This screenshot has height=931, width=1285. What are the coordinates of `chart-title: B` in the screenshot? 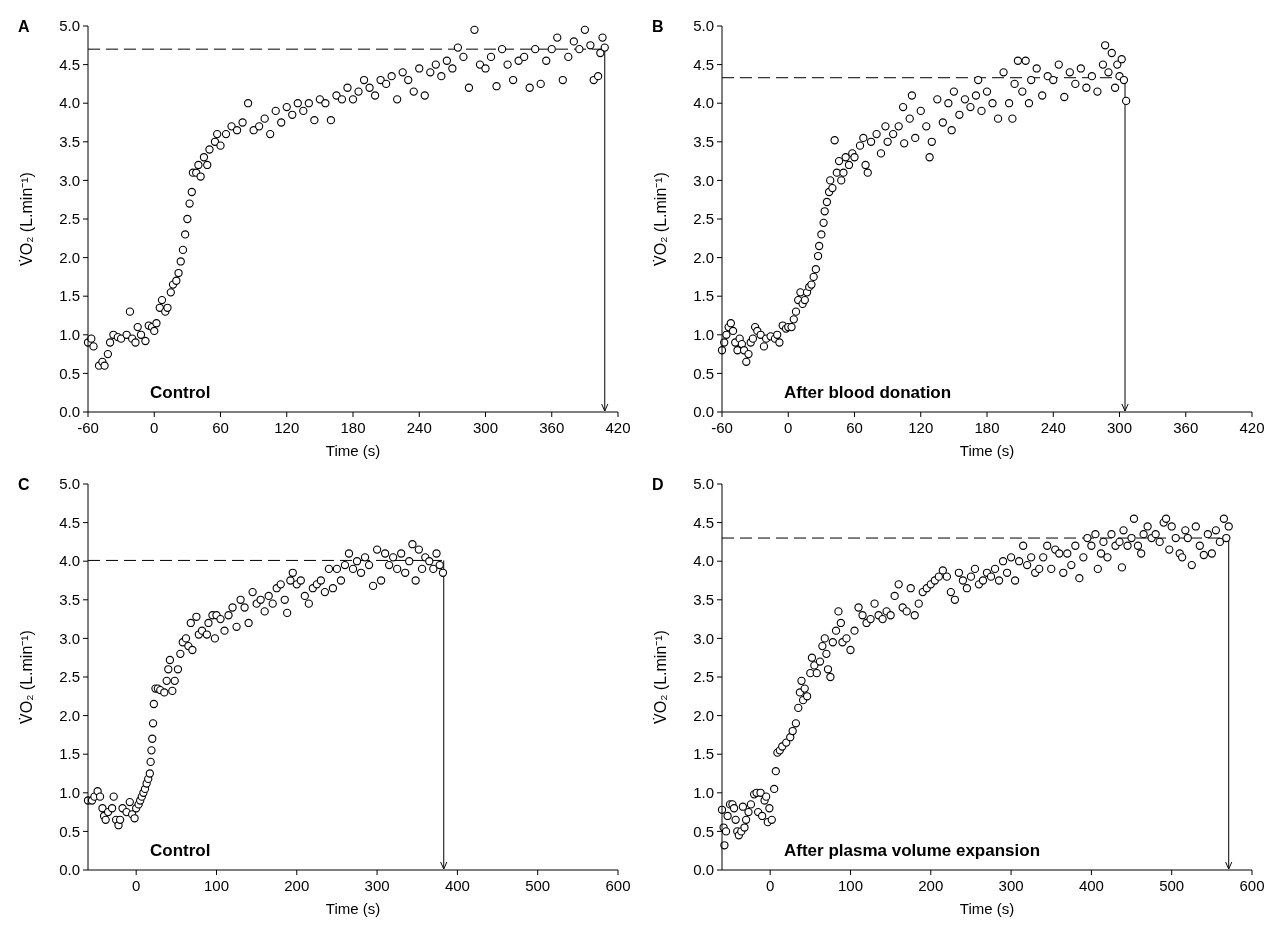 It's located at (658, 26).